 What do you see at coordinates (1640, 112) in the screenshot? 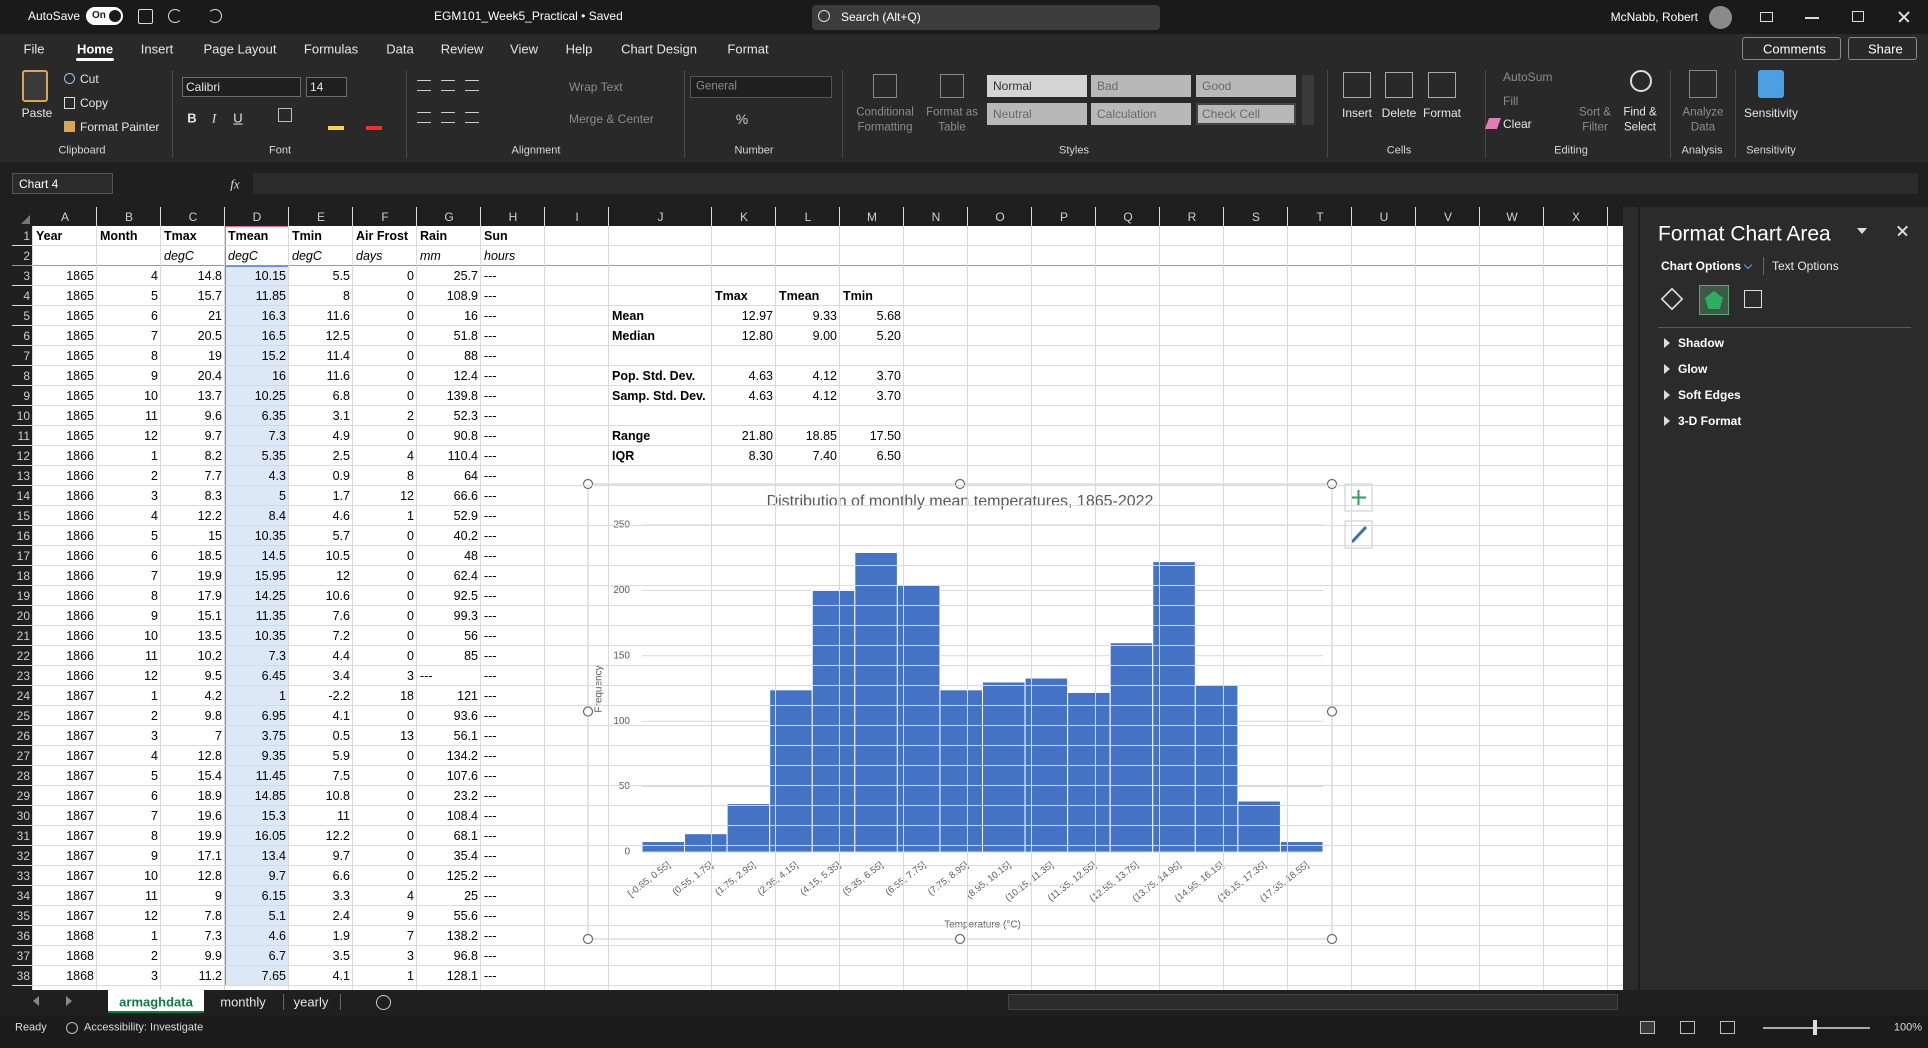
I see `label: Find &` at bounding box center [1640, 112].